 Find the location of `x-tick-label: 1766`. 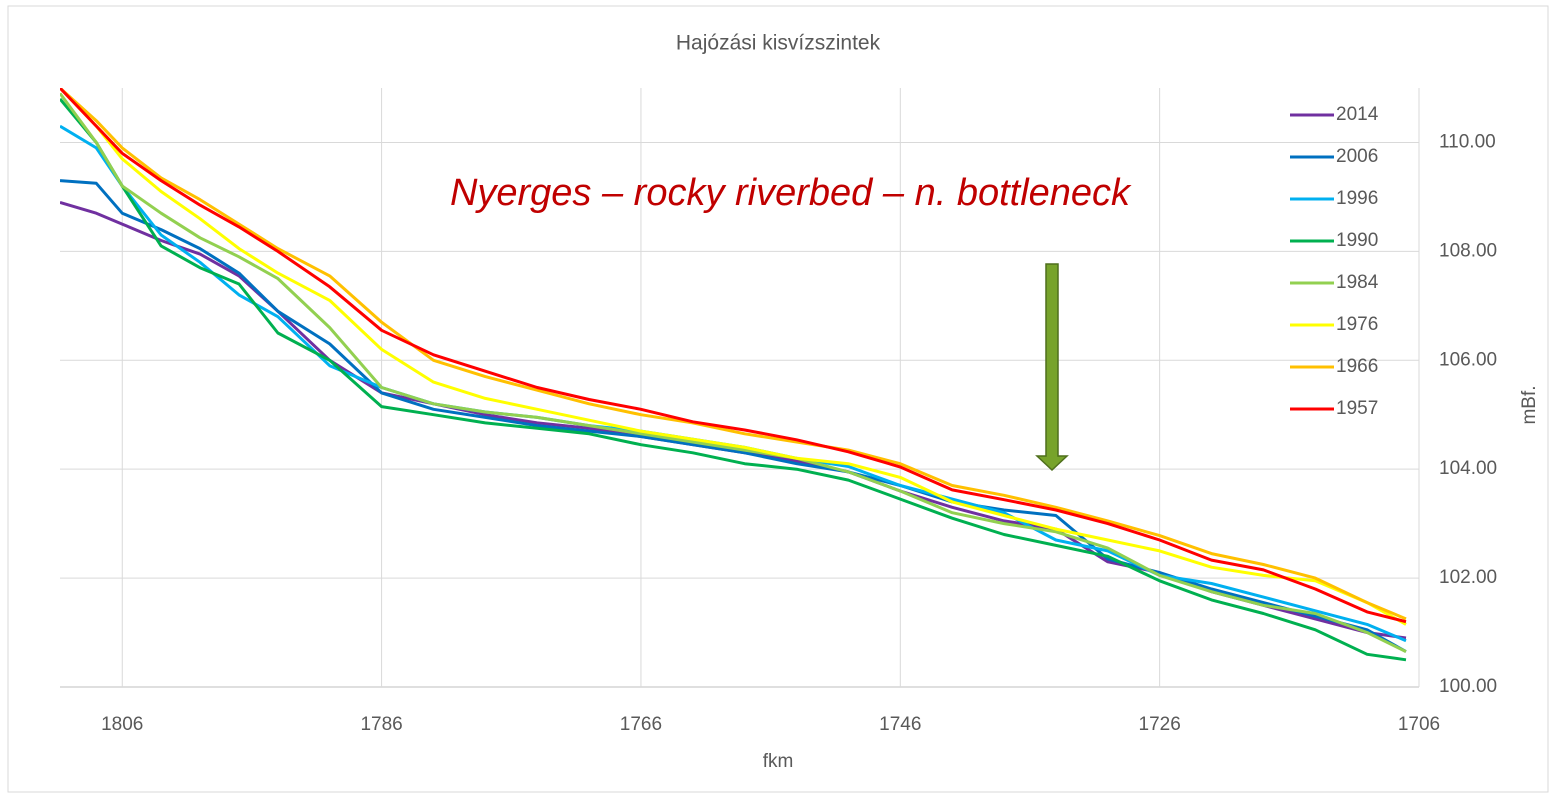

x-tick-label: 1766 is located at coordinates (641, 724).